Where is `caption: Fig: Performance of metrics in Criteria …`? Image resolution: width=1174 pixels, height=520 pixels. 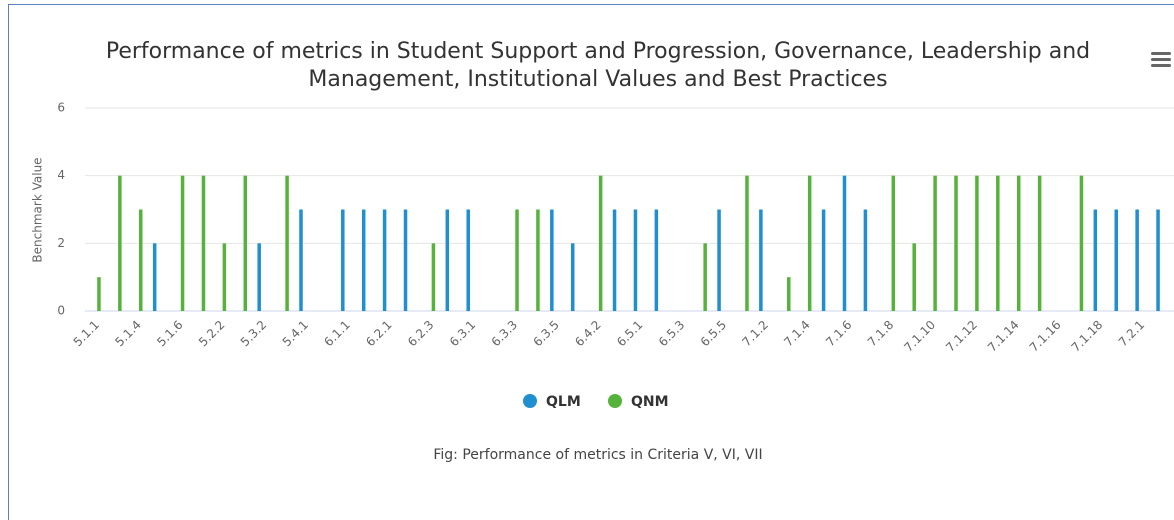
caption: Fig: Performance of metrics in Criteria … is located at coordinates (597, 455).